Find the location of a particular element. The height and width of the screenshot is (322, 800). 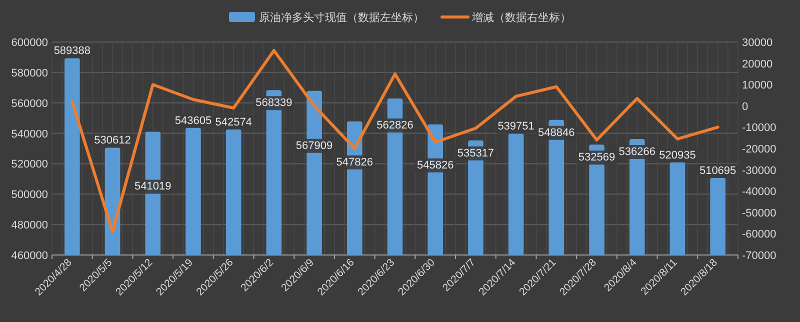

y-tick-label: 480000 is located at coordinates (29, 226).